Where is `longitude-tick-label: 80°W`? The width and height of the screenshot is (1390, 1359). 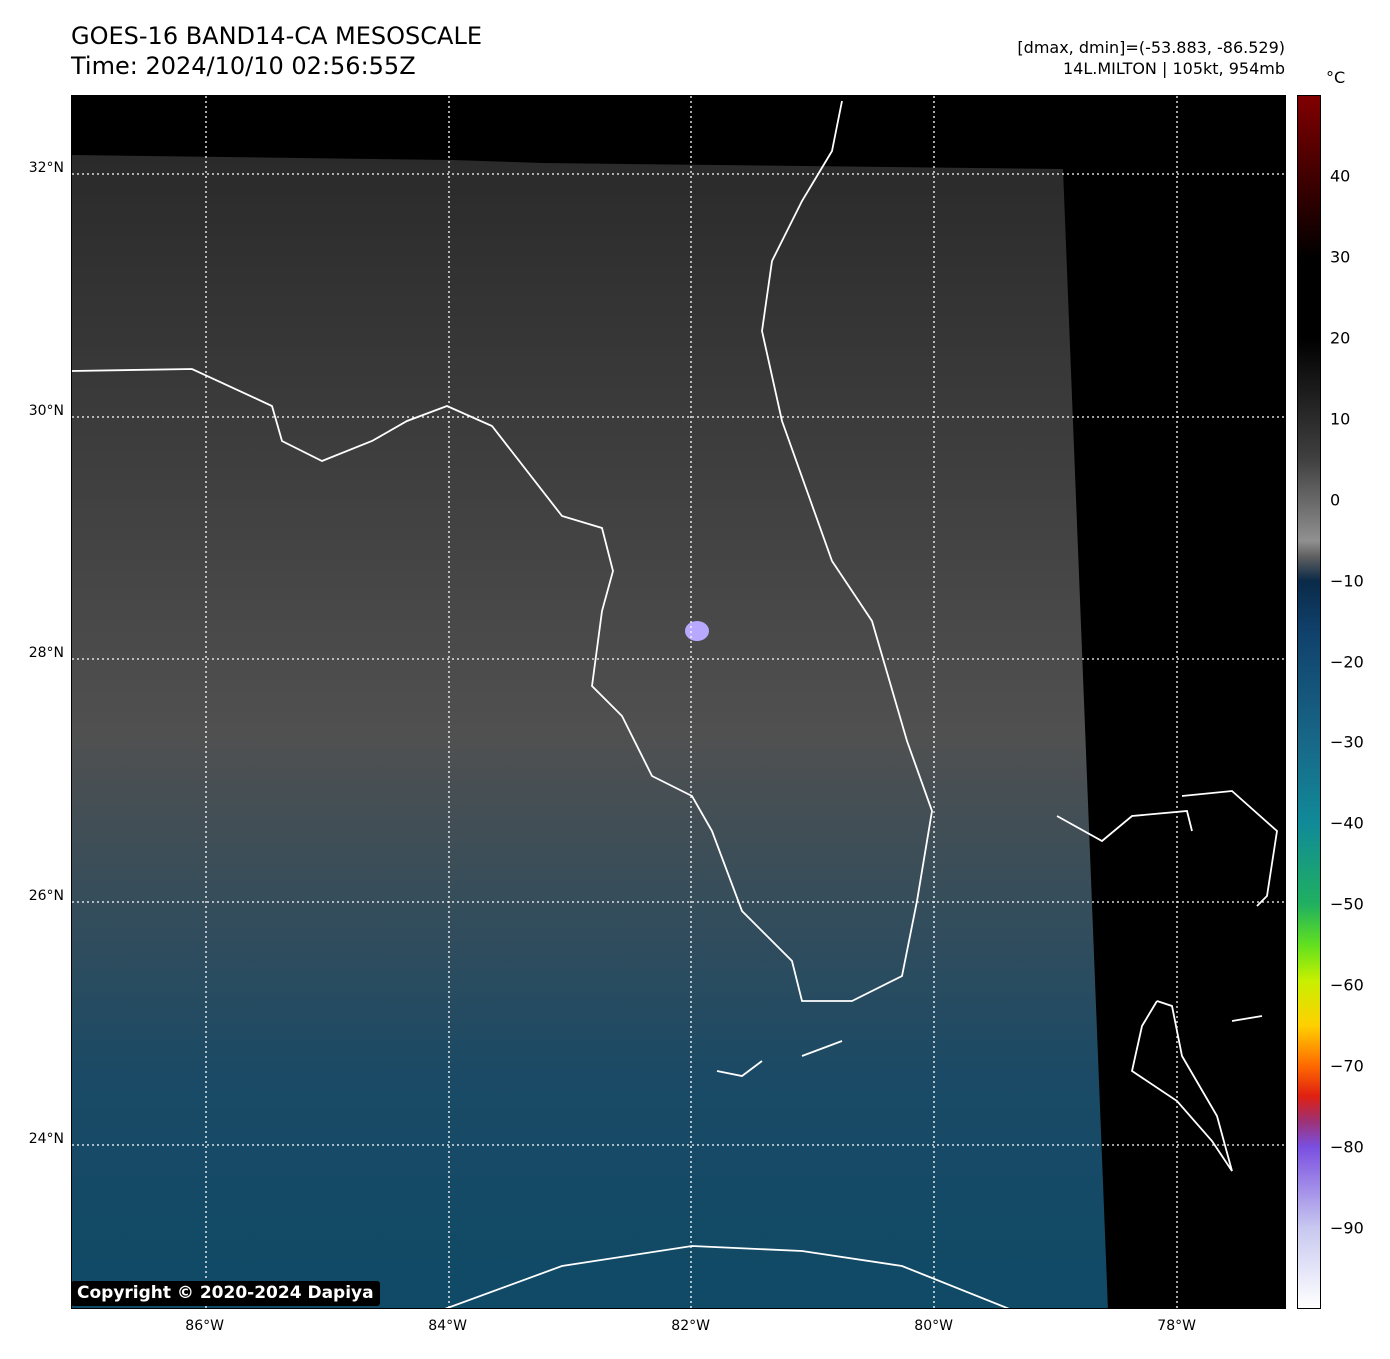
longitude-tick-label: 80°W is located at coordinates (933, 1326).